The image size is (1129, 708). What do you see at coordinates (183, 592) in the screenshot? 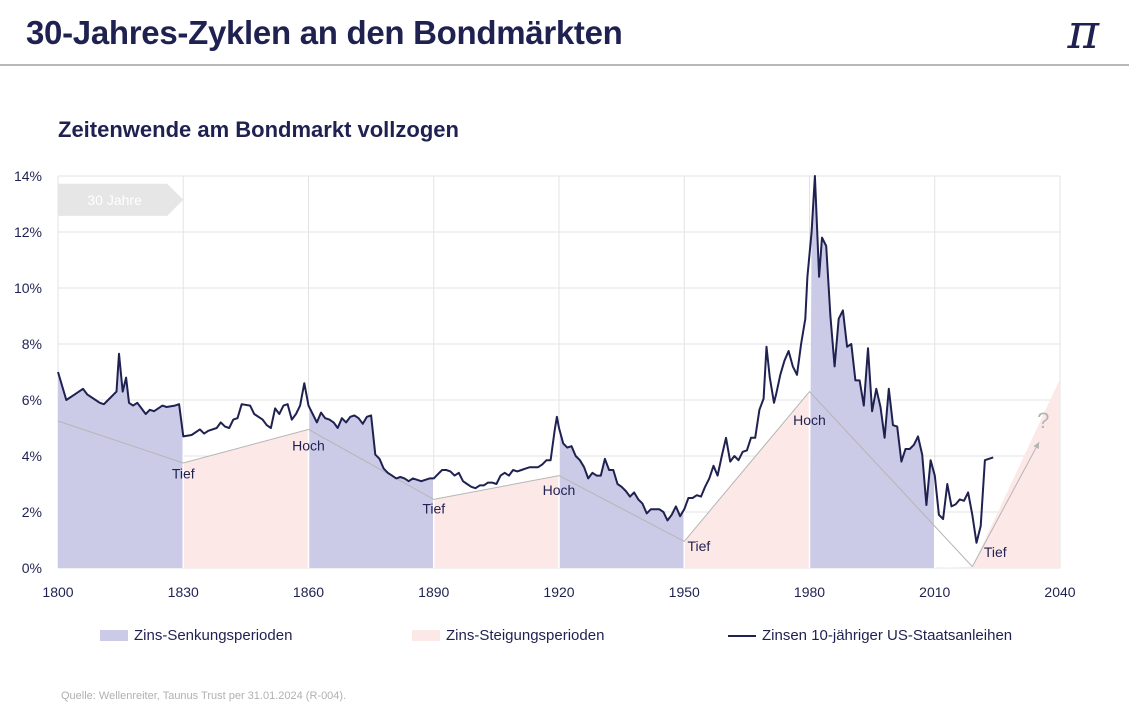
I see `x-tick-label: 1830` at bounding box center [183, 592].